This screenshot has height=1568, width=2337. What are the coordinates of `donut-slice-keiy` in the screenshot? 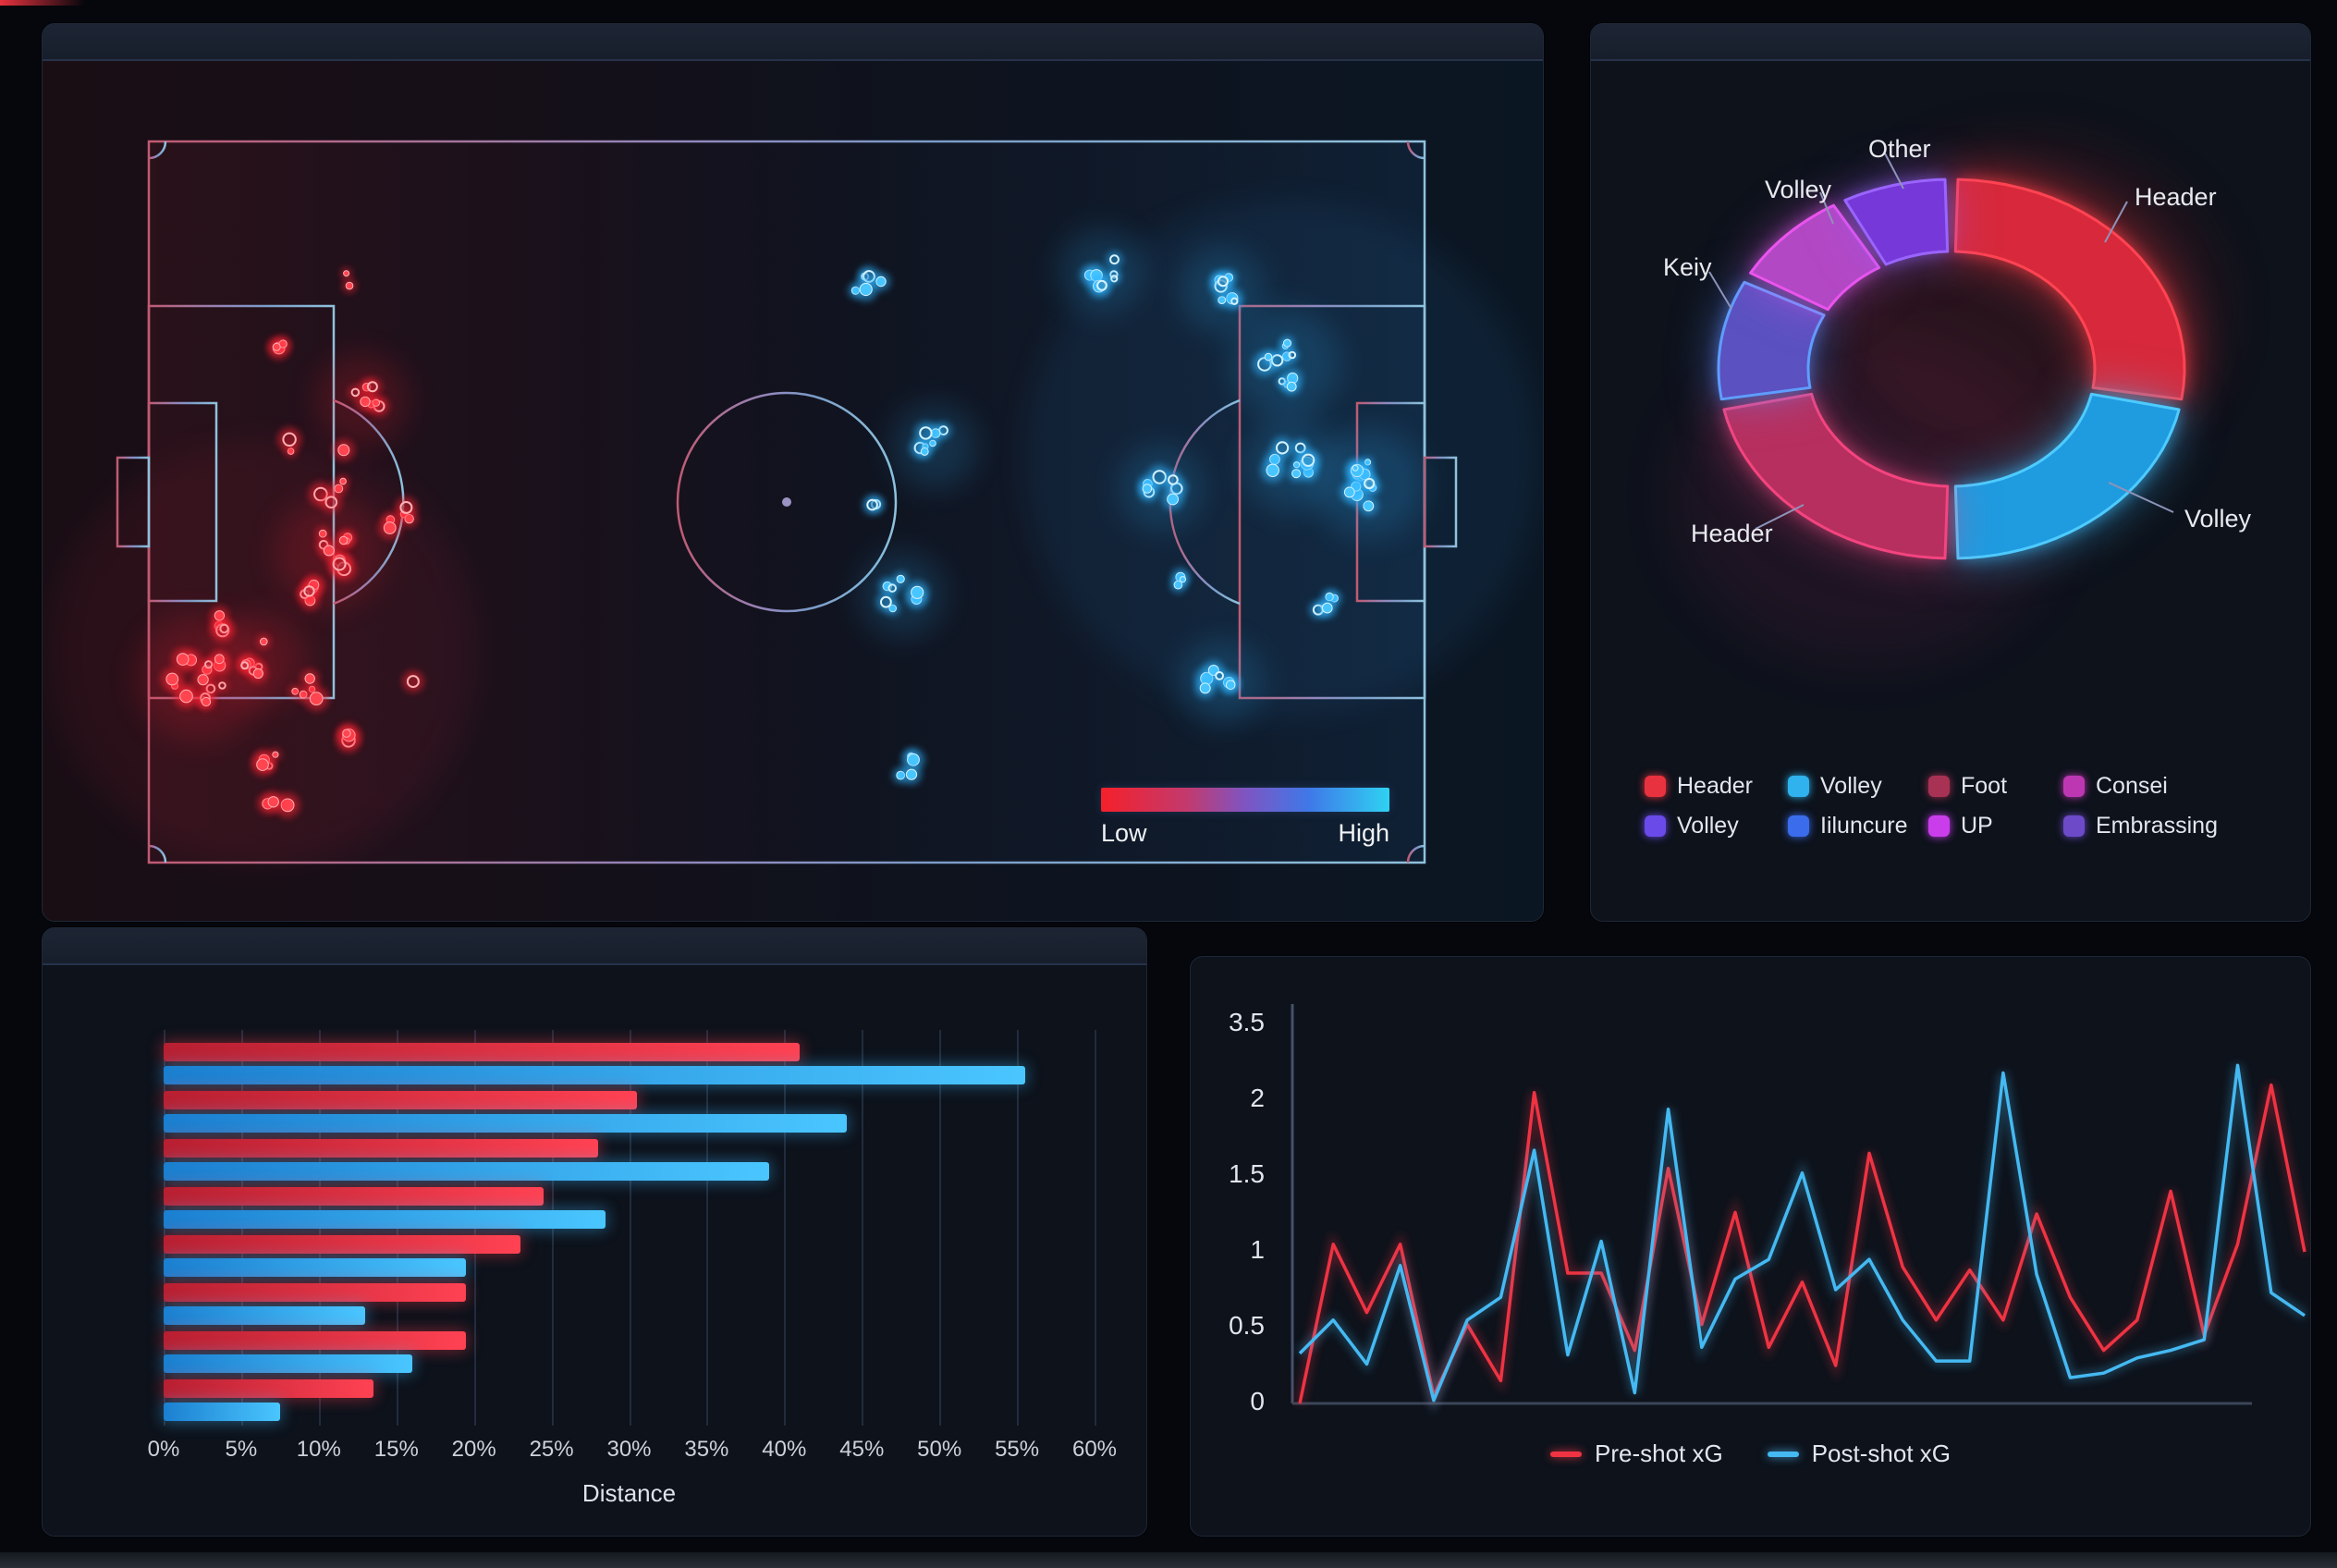 It's located at (1771, 341).